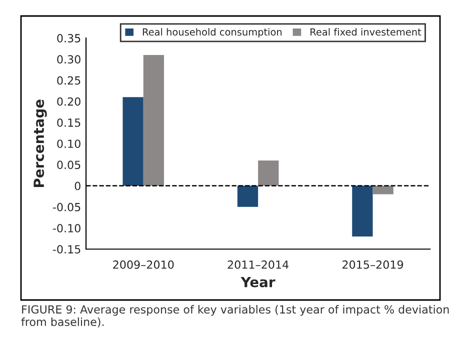  Describe the element at coordinates (235, 316) in the screenshot. I see `caption: FIGURE 9: Average response of key variables (1st year of impact % deviation from baseline).` at that location.